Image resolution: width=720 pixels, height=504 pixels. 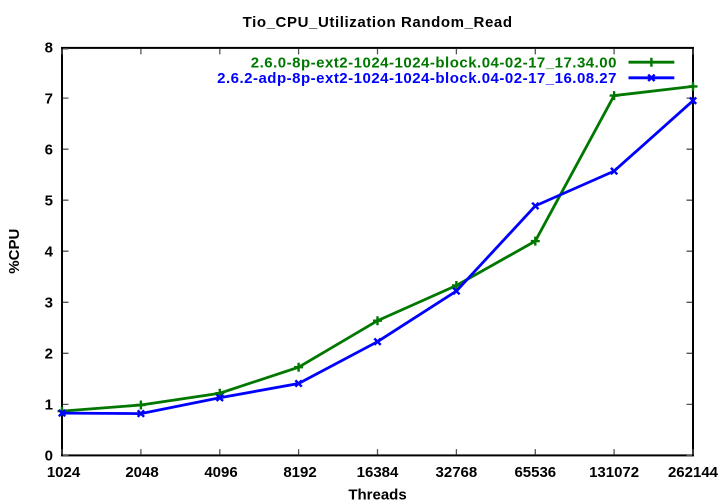 I want to click on svg-text: %CPU, so click(x=14, y=251).